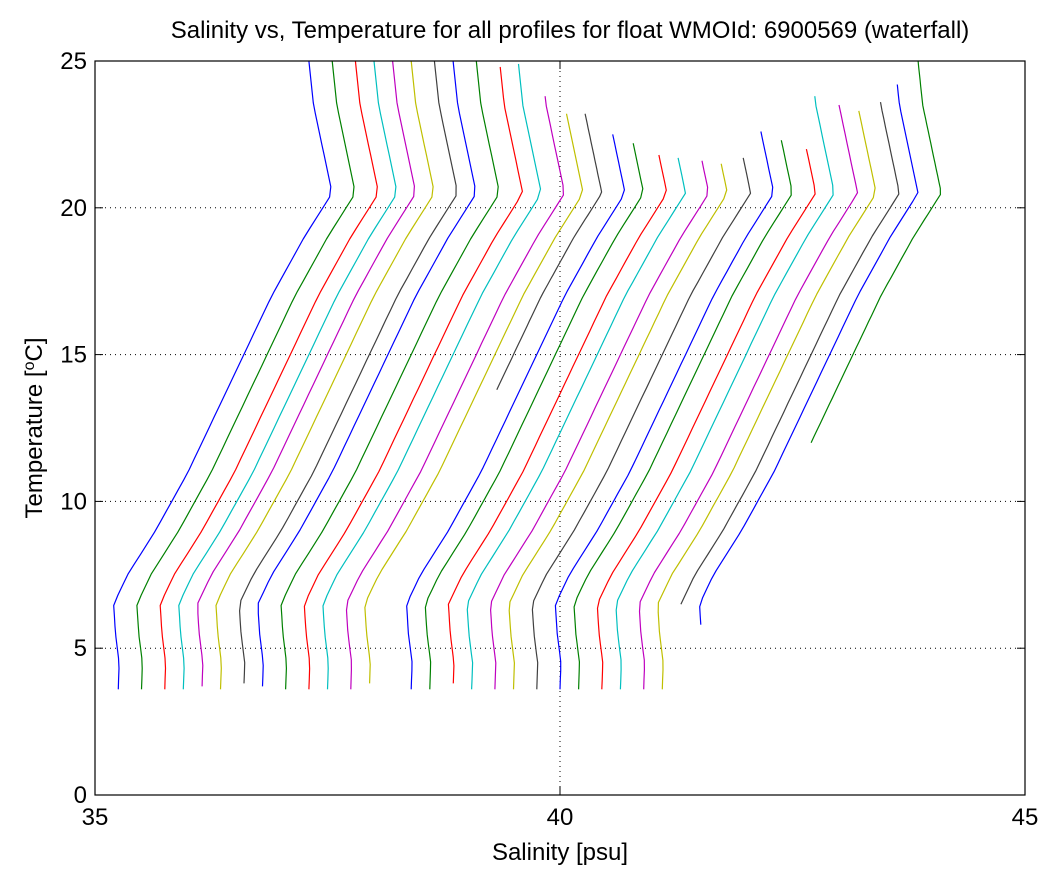  I want to click on y-axis-label: Temperature [oC], so click(35, 428).